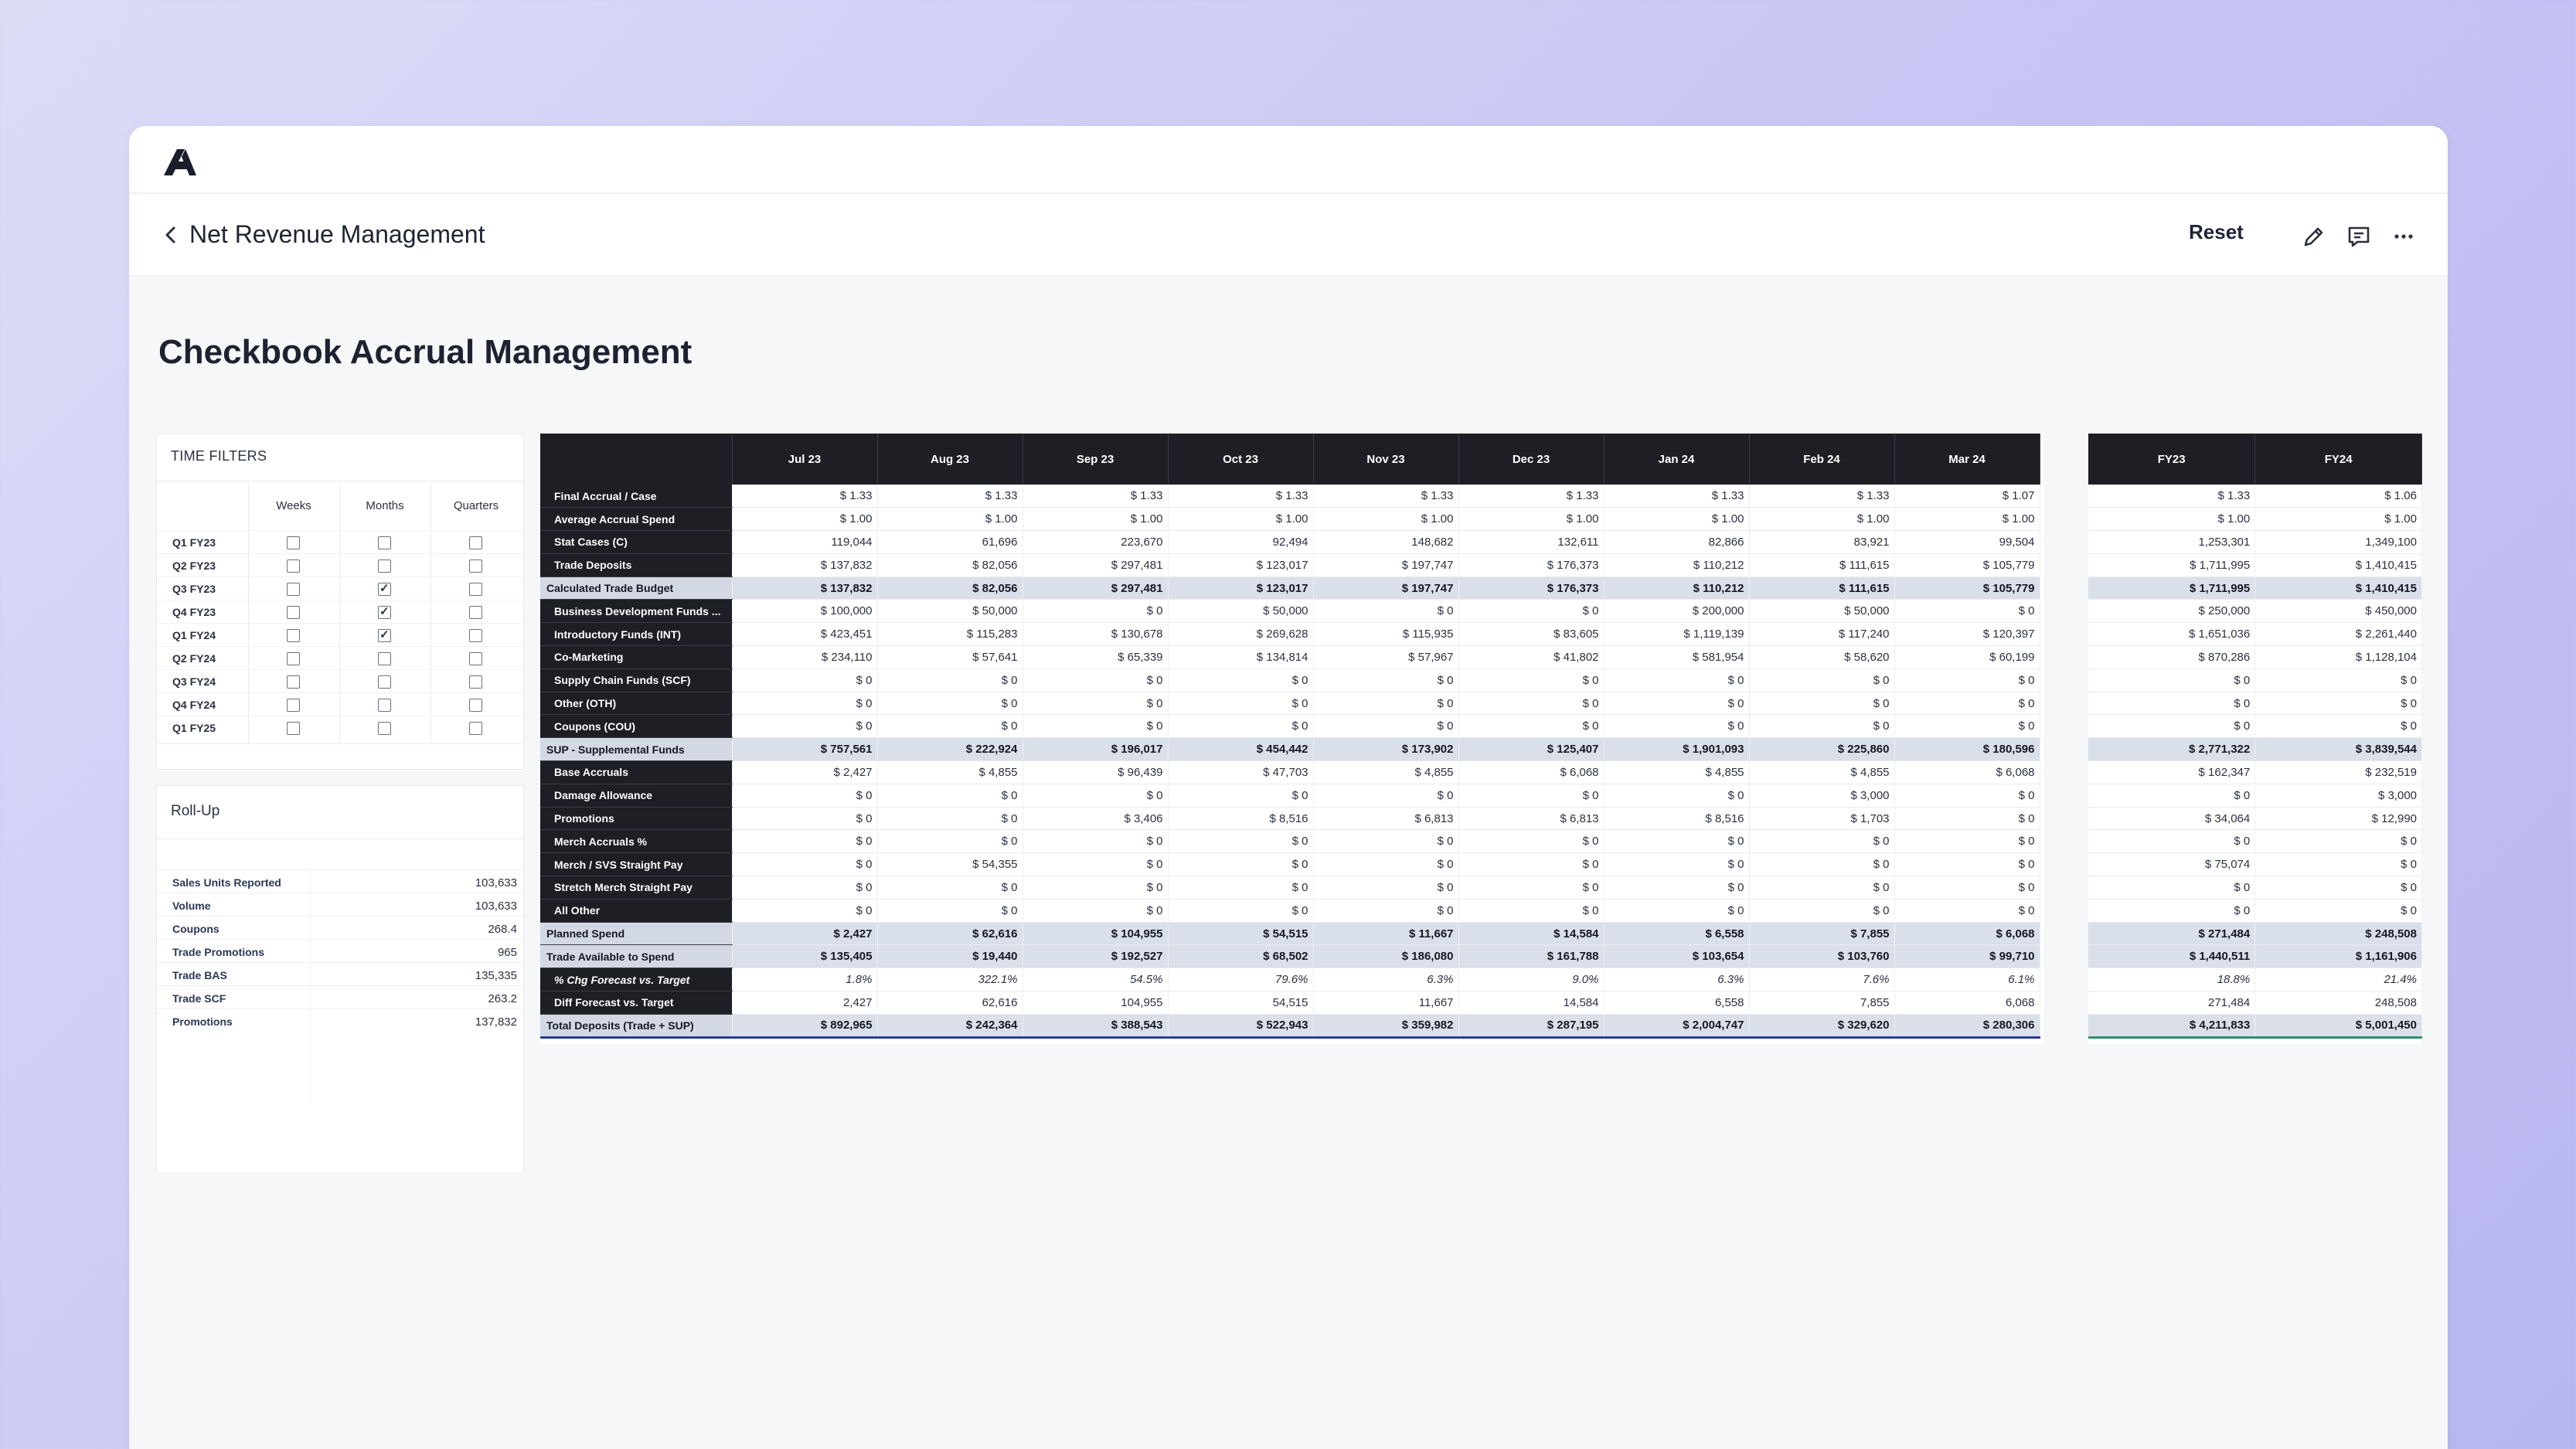  What do you see at coordinates (1677, 611) in the screenshot?
I see `table-cell: $ 200,000` at bounding box center [1677, 611].